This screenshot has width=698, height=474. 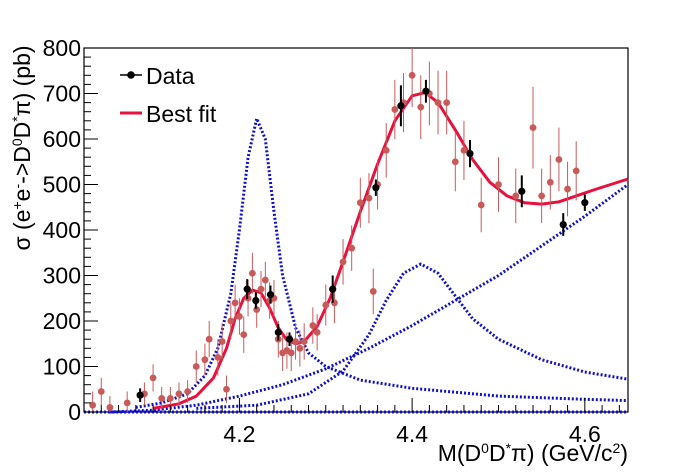 I want to click on x-tick-label: 4.4, so click(x=412, y=434).